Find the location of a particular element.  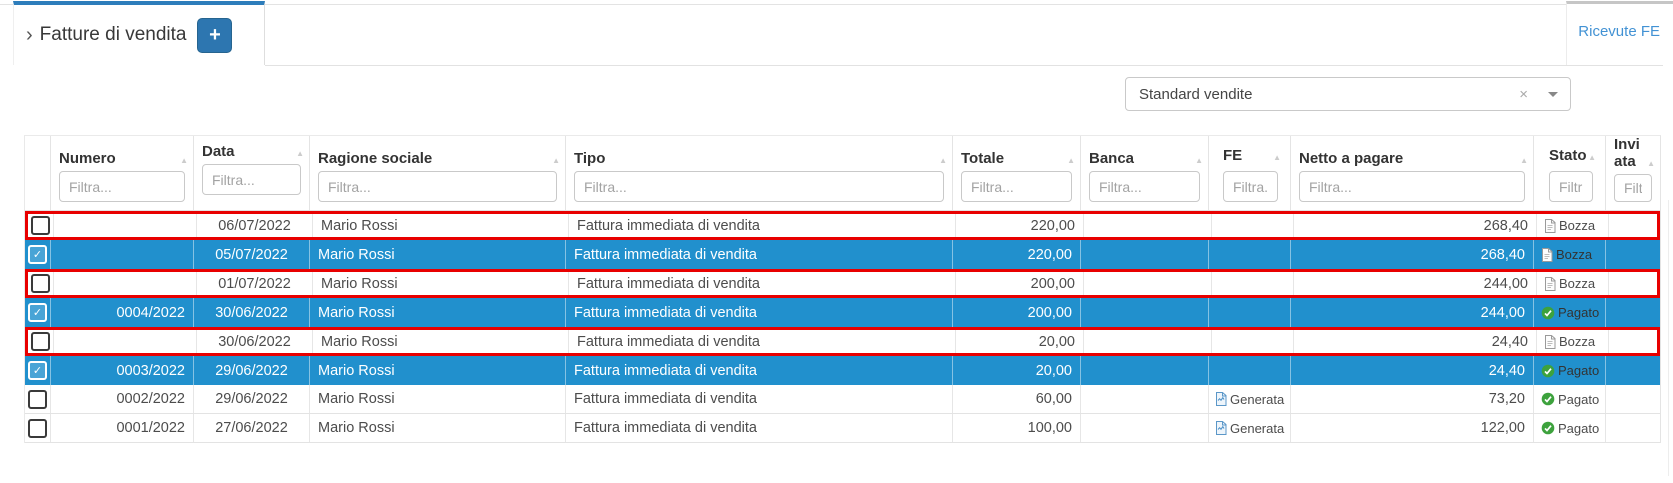

page-title: Fatture di vendita is located at coordinates (113, 34).